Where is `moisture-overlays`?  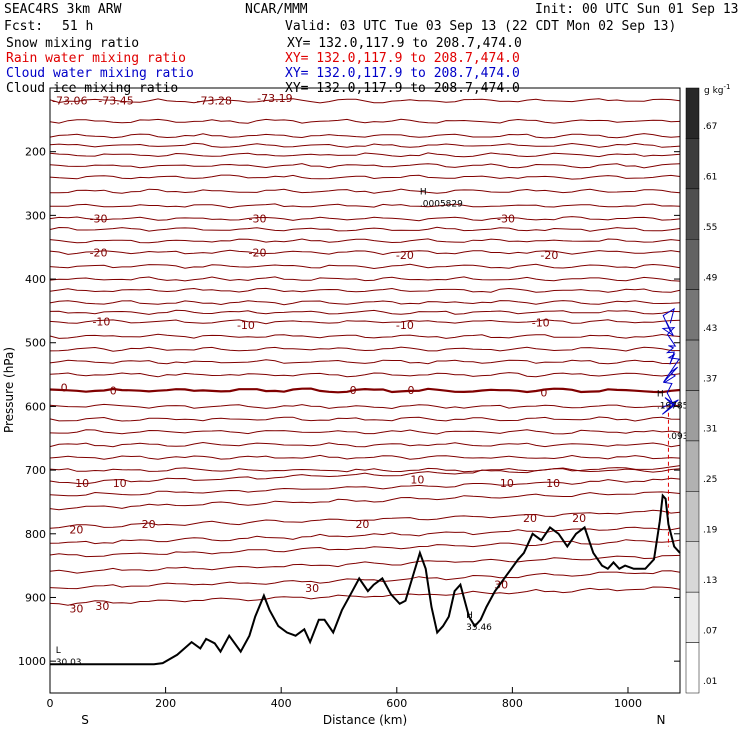 moisture-overlays is located at coordinates (670, 427).